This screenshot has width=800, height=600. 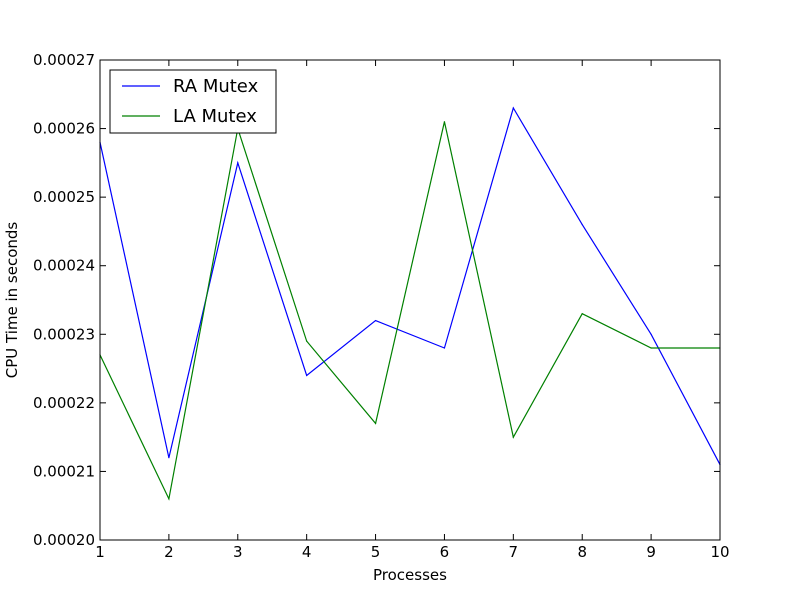 What do you see at coordinates (64, 129) in the screenshot?
I see `y-tick-label-6: 0.00026` at bounding box center [64, 129].